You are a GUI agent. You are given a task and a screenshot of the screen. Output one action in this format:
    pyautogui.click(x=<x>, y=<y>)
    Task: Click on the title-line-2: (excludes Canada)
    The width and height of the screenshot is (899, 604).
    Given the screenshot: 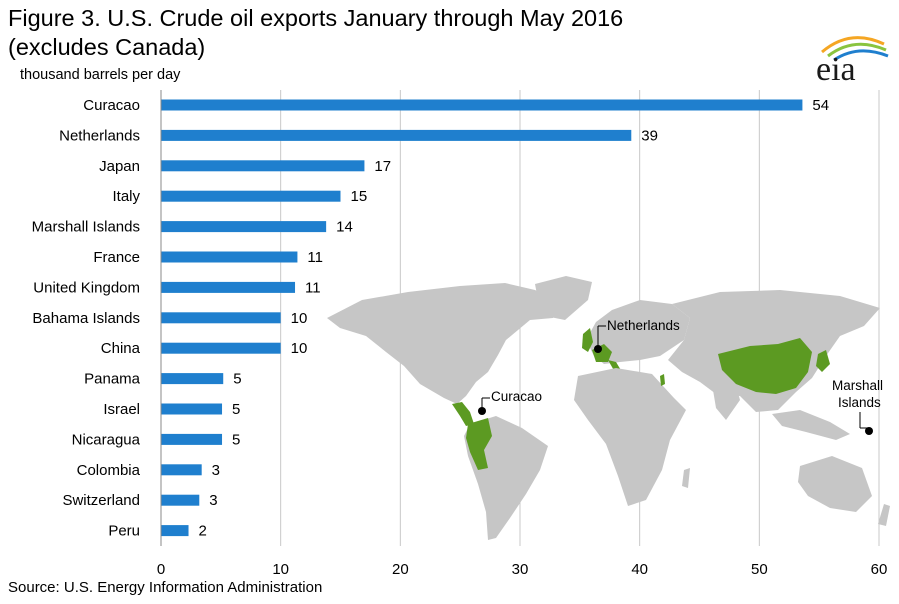 What is the action you would take?
    pyautogui.click(x=107, y=47)
    